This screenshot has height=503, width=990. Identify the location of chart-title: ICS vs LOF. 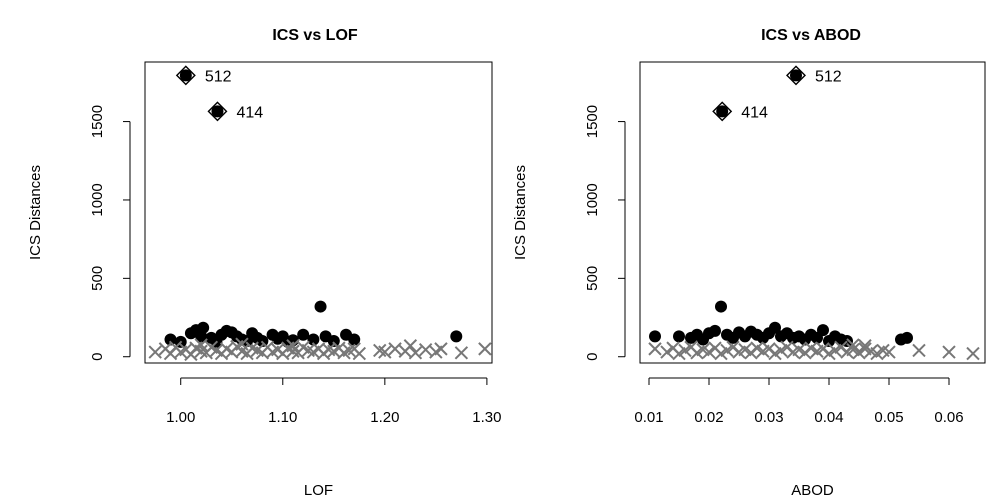
(315, 35).